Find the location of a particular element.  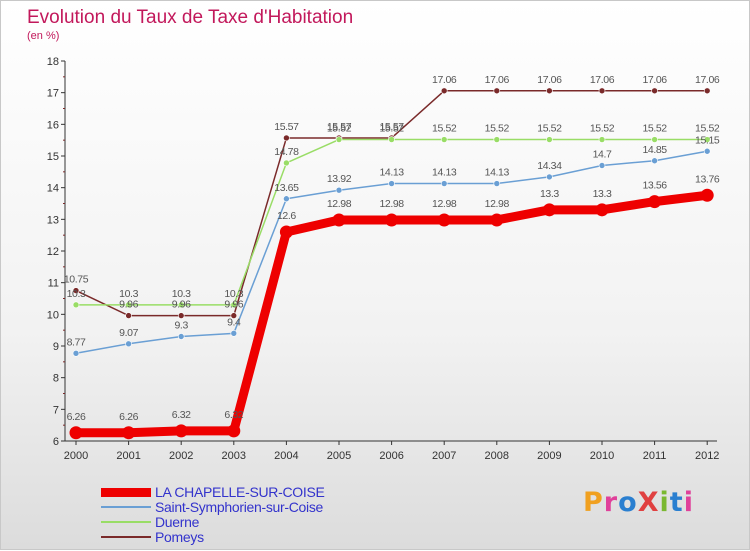

logo-letter: t is located at coordinates (676, 502).